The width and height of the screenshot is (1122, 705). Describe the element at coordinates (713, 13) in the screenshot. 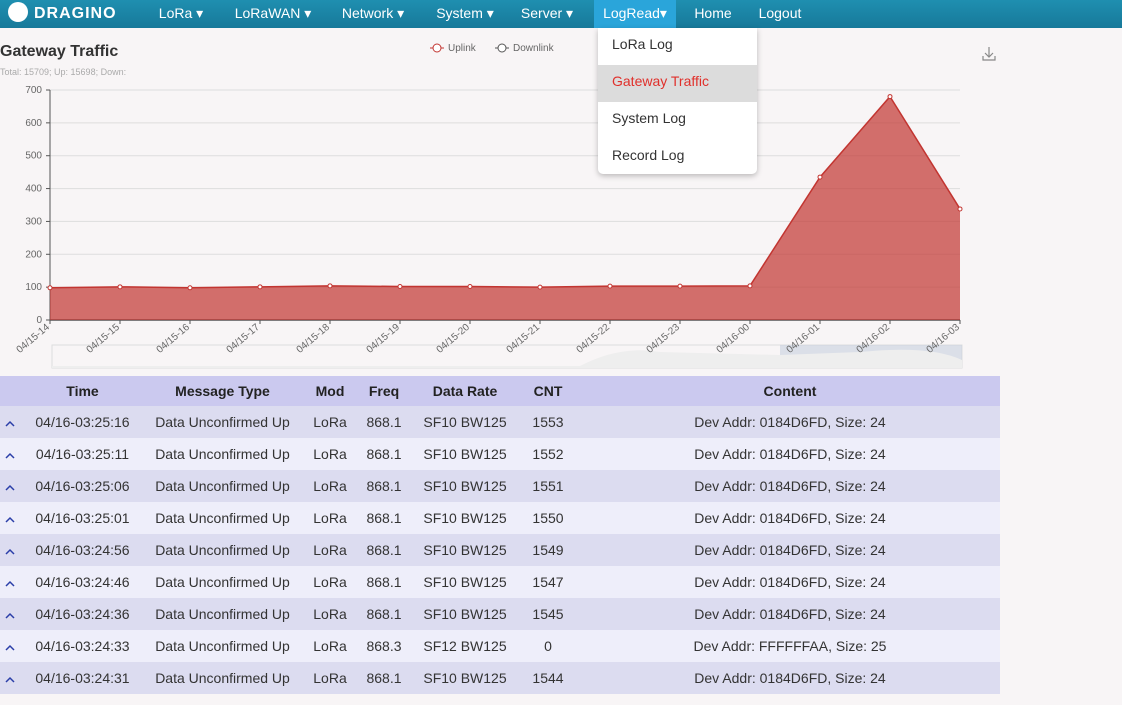

I see `nav-item: Home` at that location.